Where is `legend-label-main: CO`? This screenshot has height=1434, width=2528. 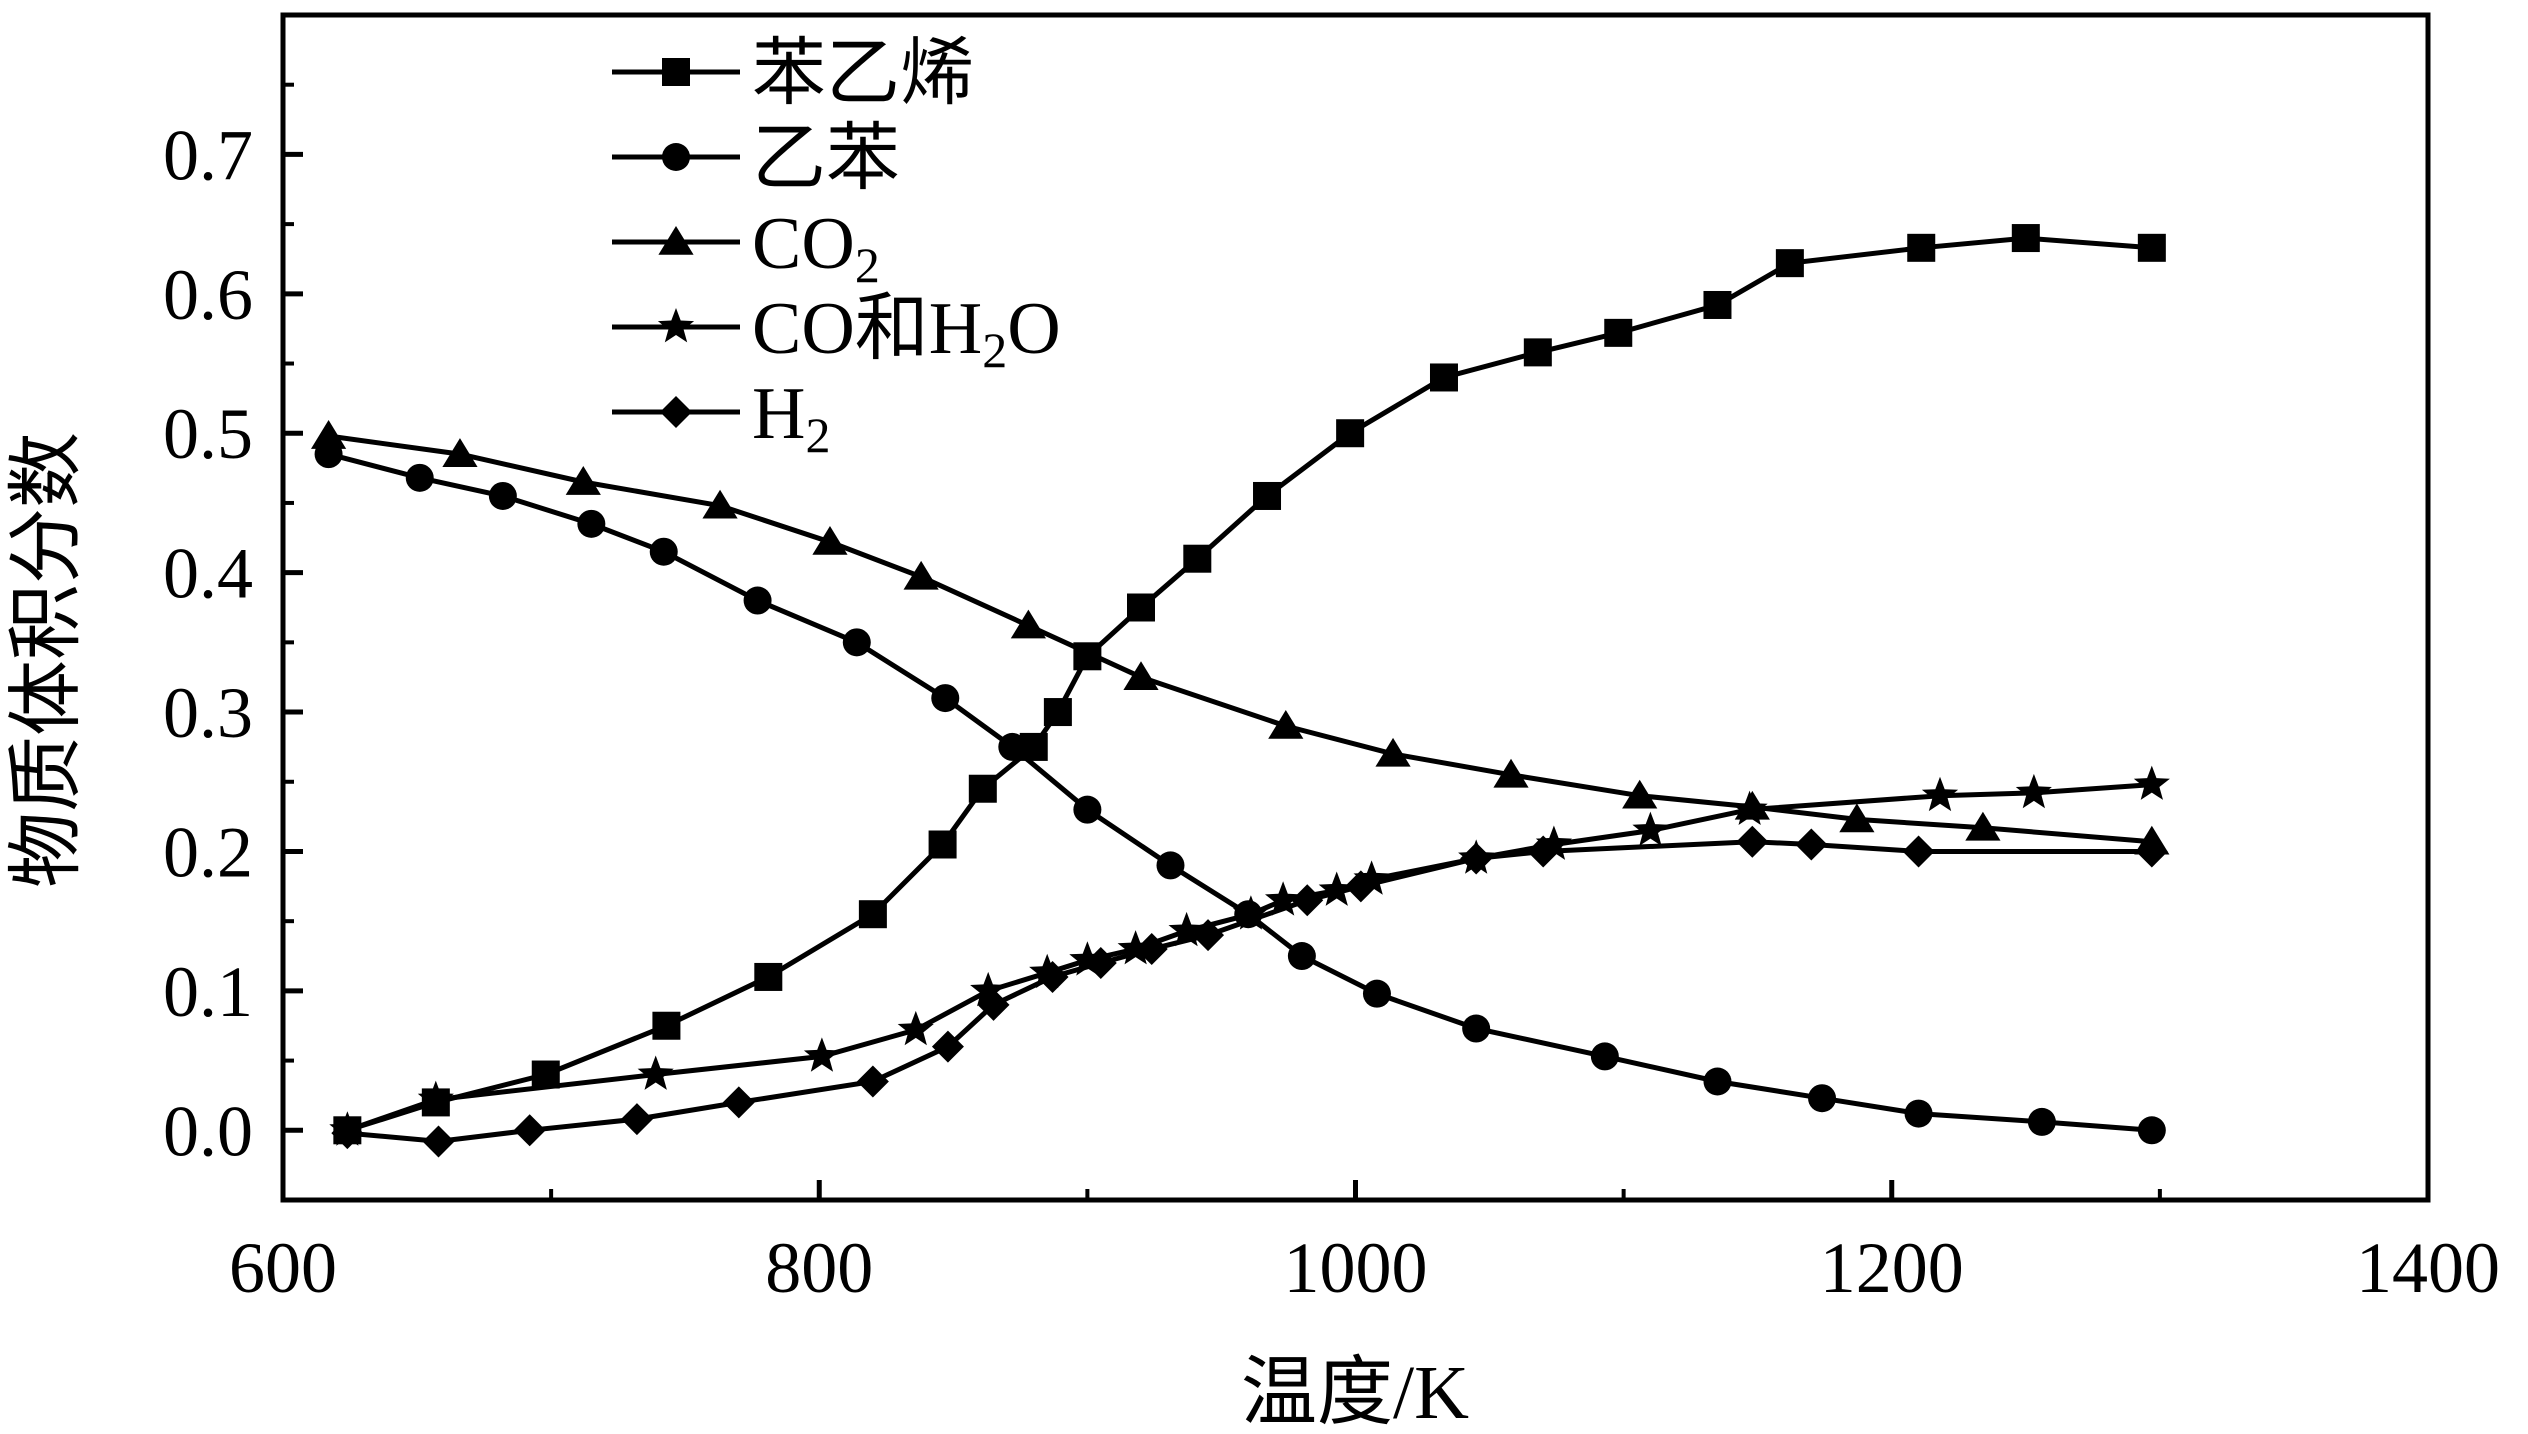
legend-label-main: CO is located at coordinates (803, 244).